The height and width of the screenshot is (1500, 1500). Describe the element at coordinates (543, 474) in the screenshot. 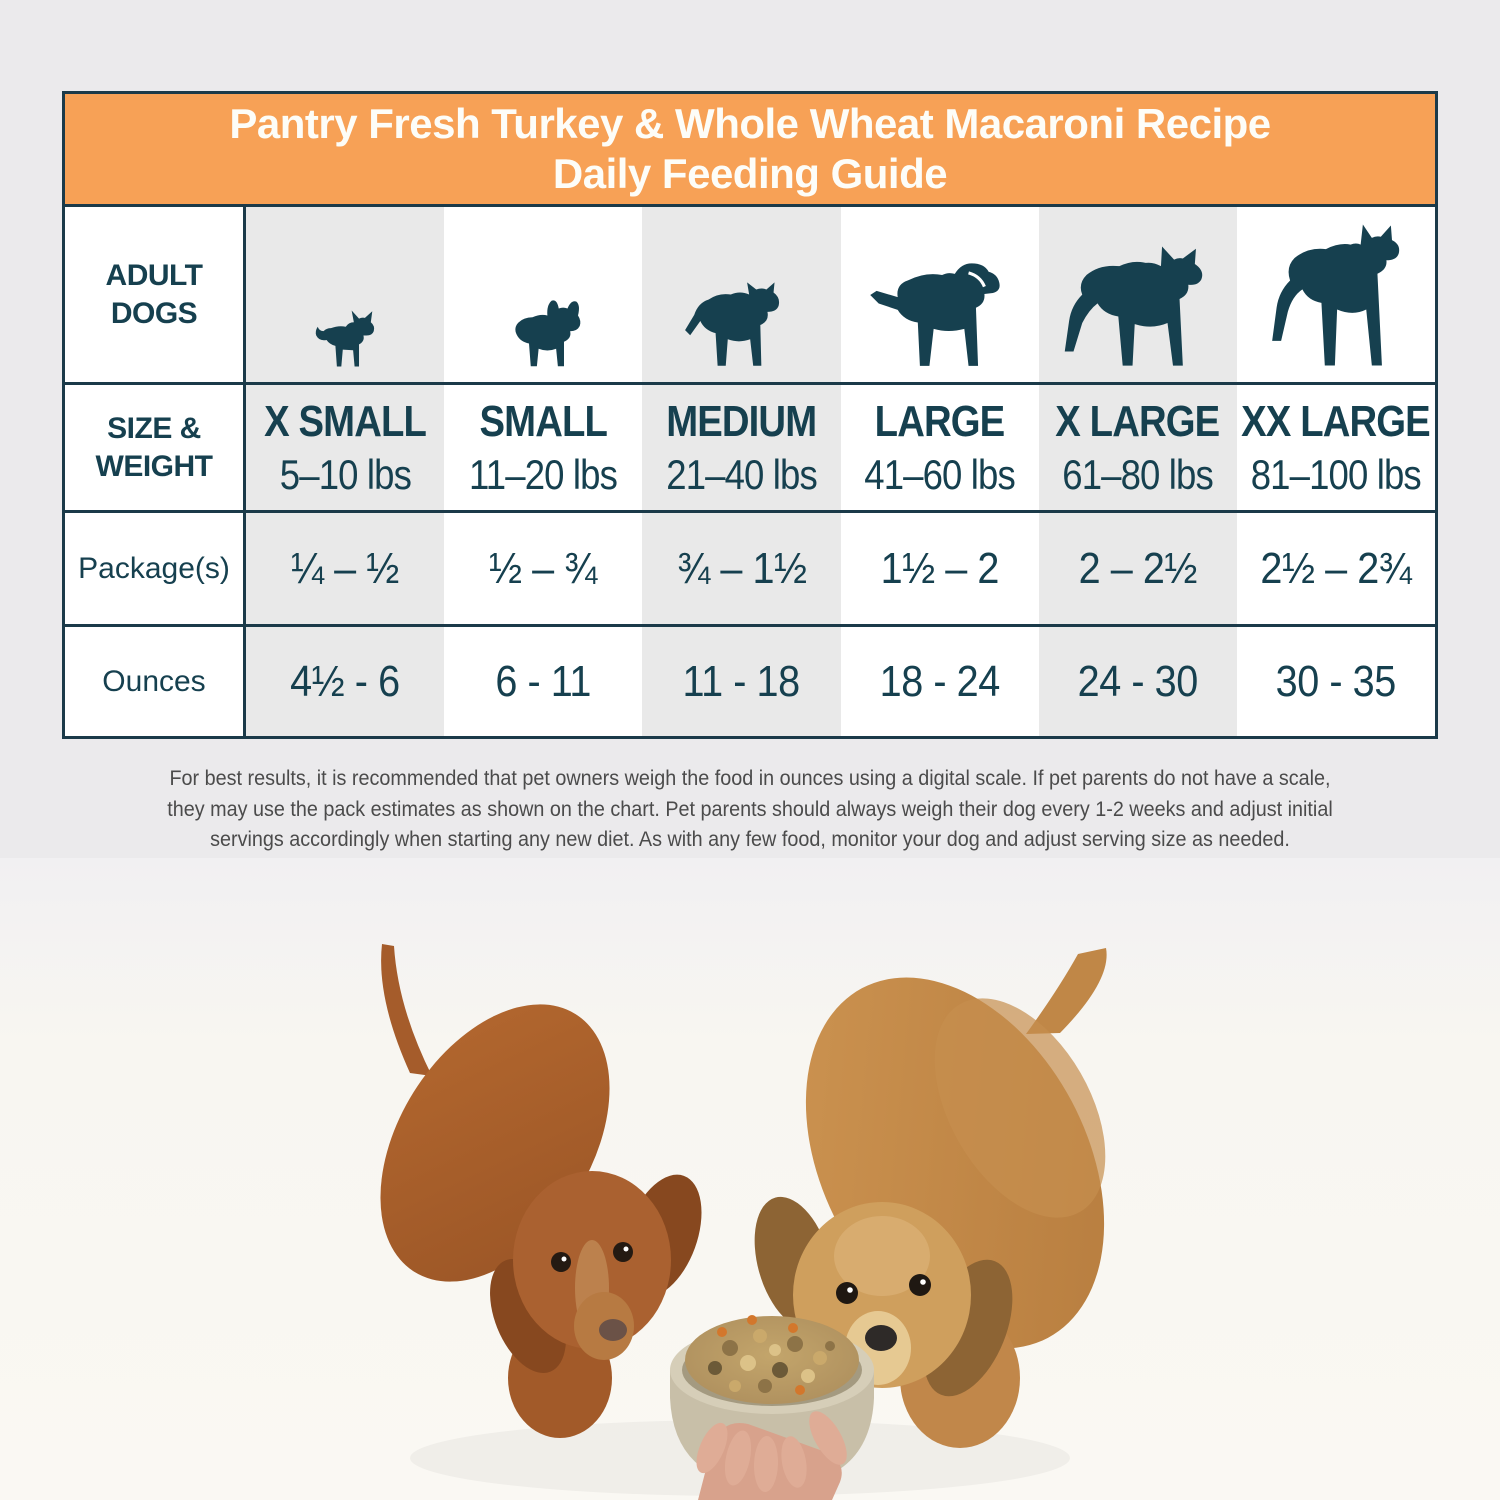

I see `size-weight: 11–20 lbs` at that location.